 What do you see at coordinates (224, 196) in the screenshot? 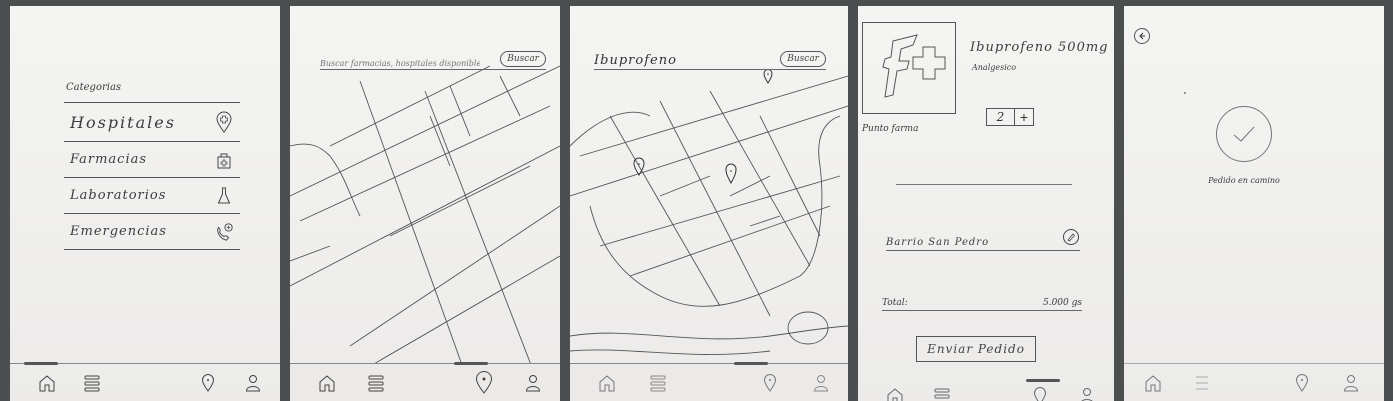
I see `flask-icon` at bounding box center [224, 196].